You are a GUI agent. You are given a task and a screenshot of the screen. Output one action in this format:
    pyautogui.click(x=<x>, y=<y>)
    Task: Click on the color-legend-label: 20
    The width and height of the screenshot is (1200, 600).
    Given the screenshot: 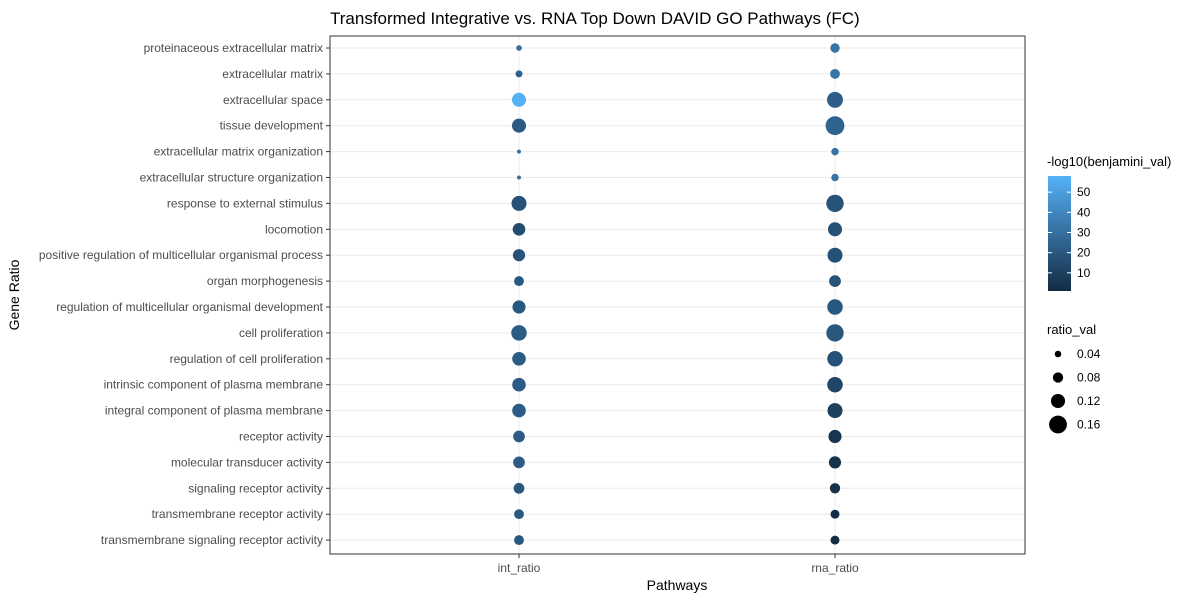 What is the action you would take?
    pyautogui.click(x=1084, y=253)
    